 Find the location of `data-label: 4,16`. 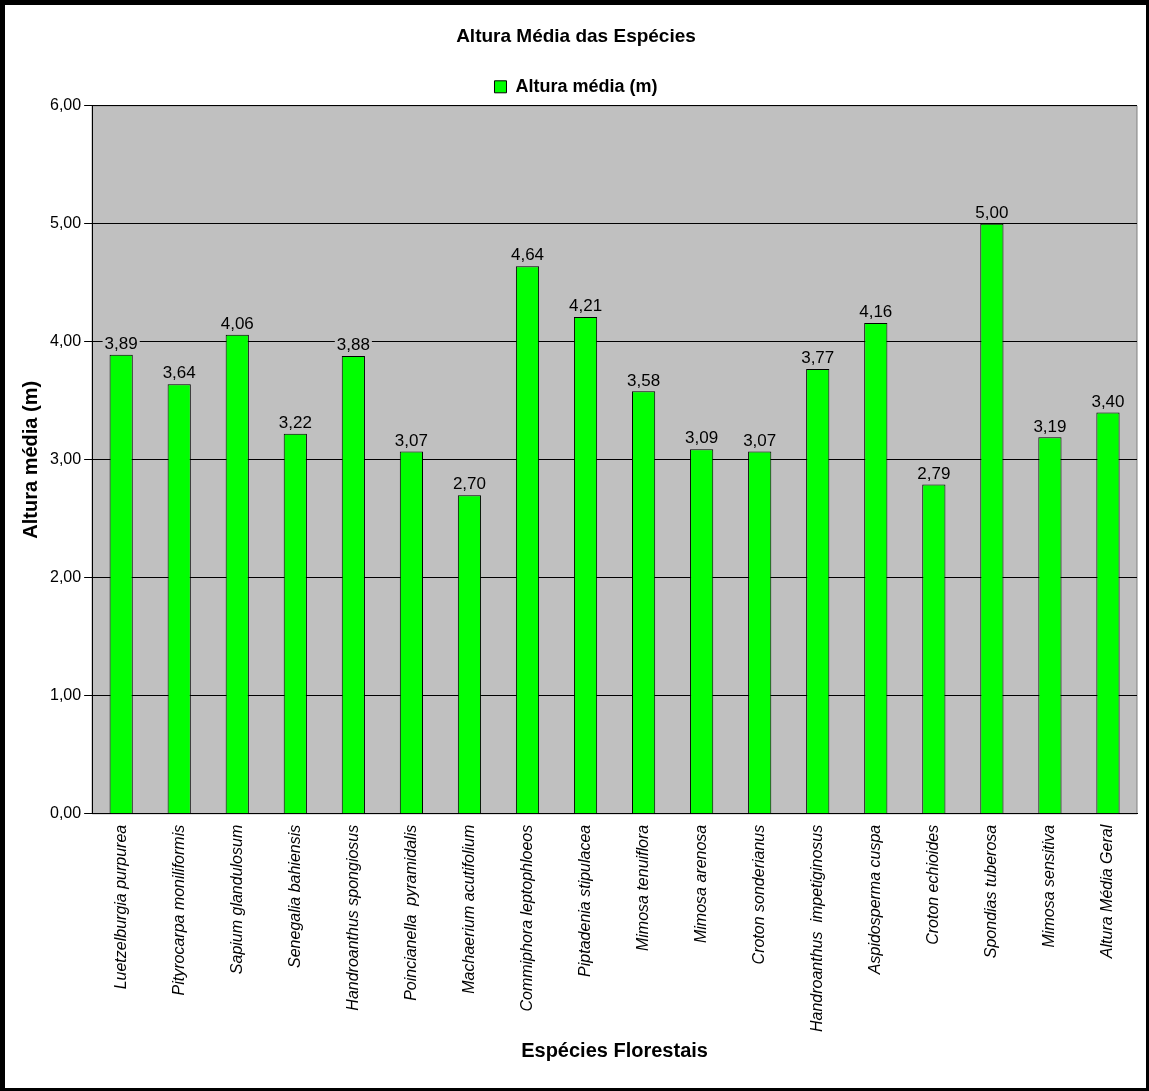

data-label: 4,16 is located at coordinates (876, 312).